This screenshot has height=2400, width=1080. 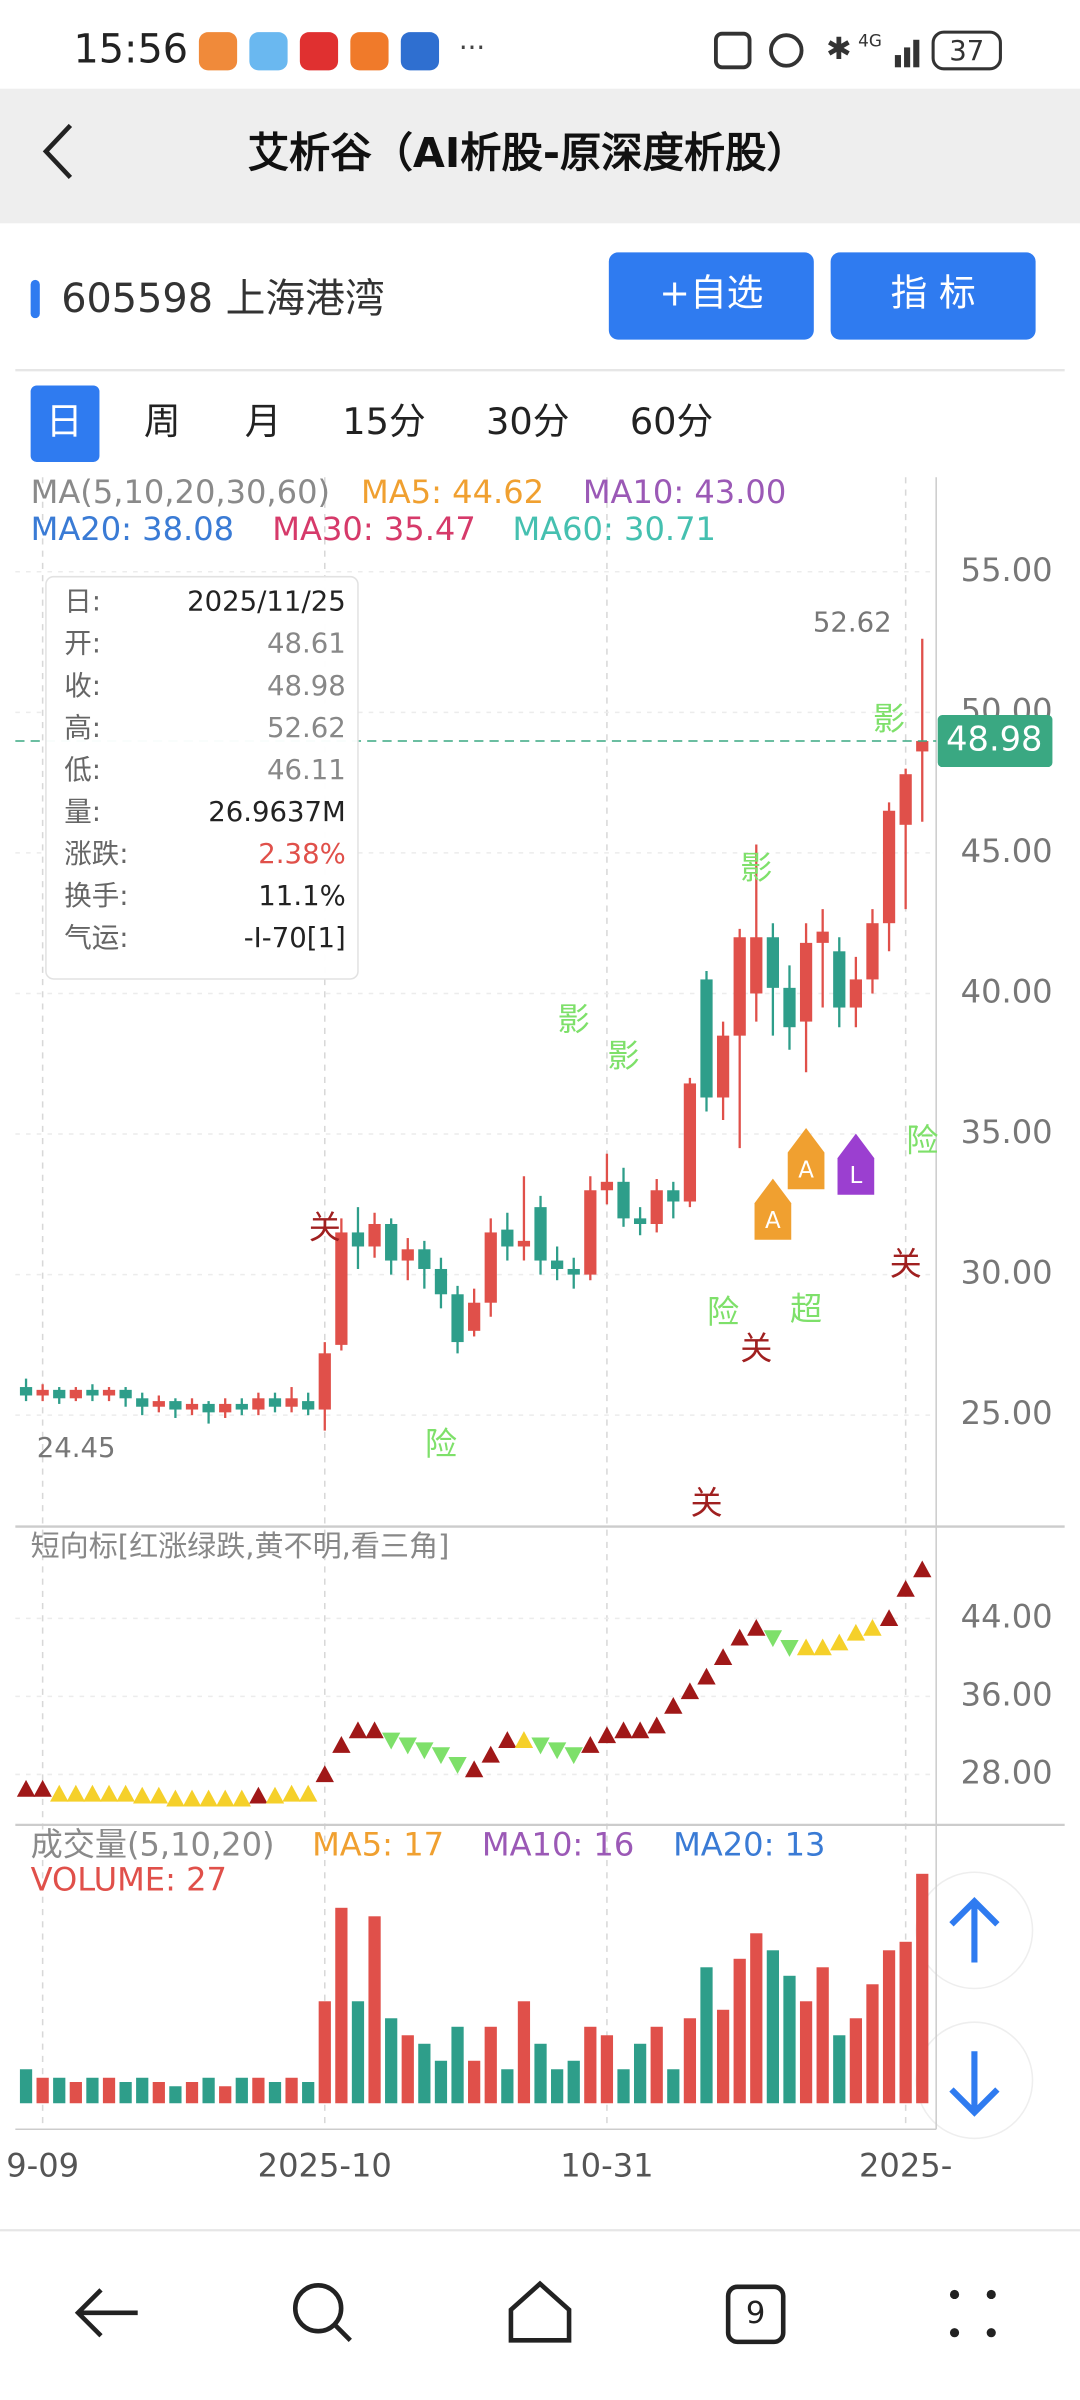 I want to click on add-watchlist-button, so click(x=711, y=296).